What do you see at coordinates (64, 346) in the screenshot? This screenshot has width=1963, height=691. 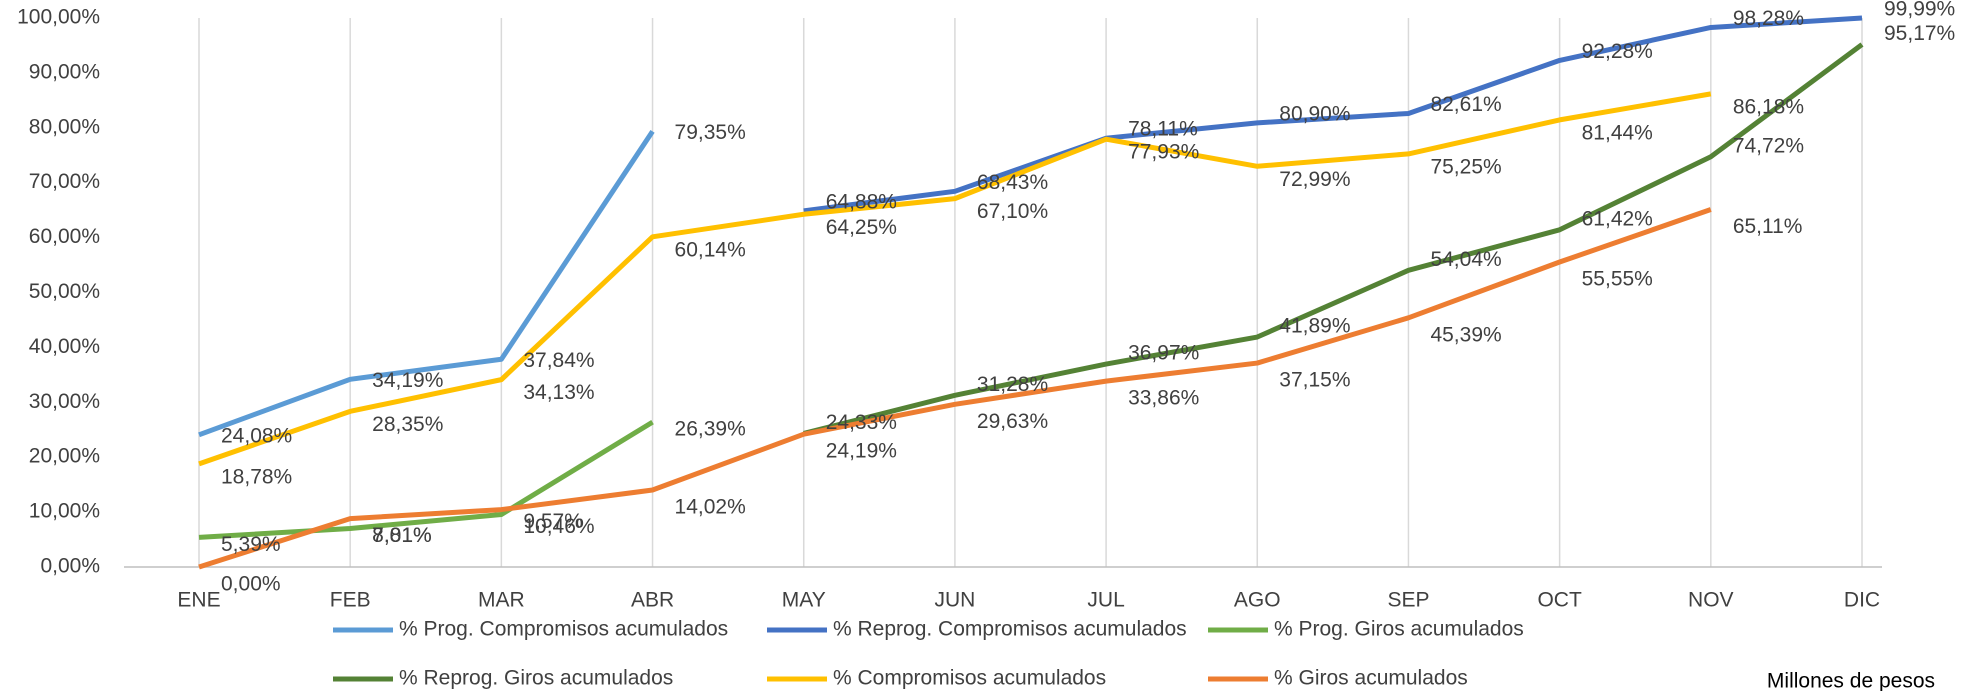 I see `y-tick-label: 40,00%` at bounding box center [64, 346].